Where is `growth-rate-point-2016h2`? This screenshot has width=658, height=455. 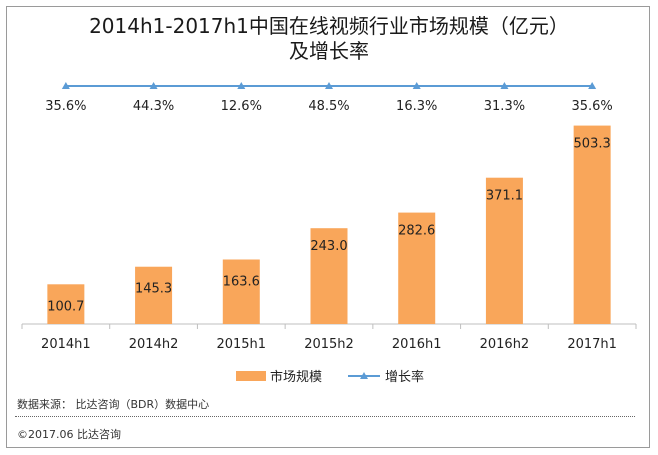
growth-rate-point-2016h2 is located at coordinates (504, 85).